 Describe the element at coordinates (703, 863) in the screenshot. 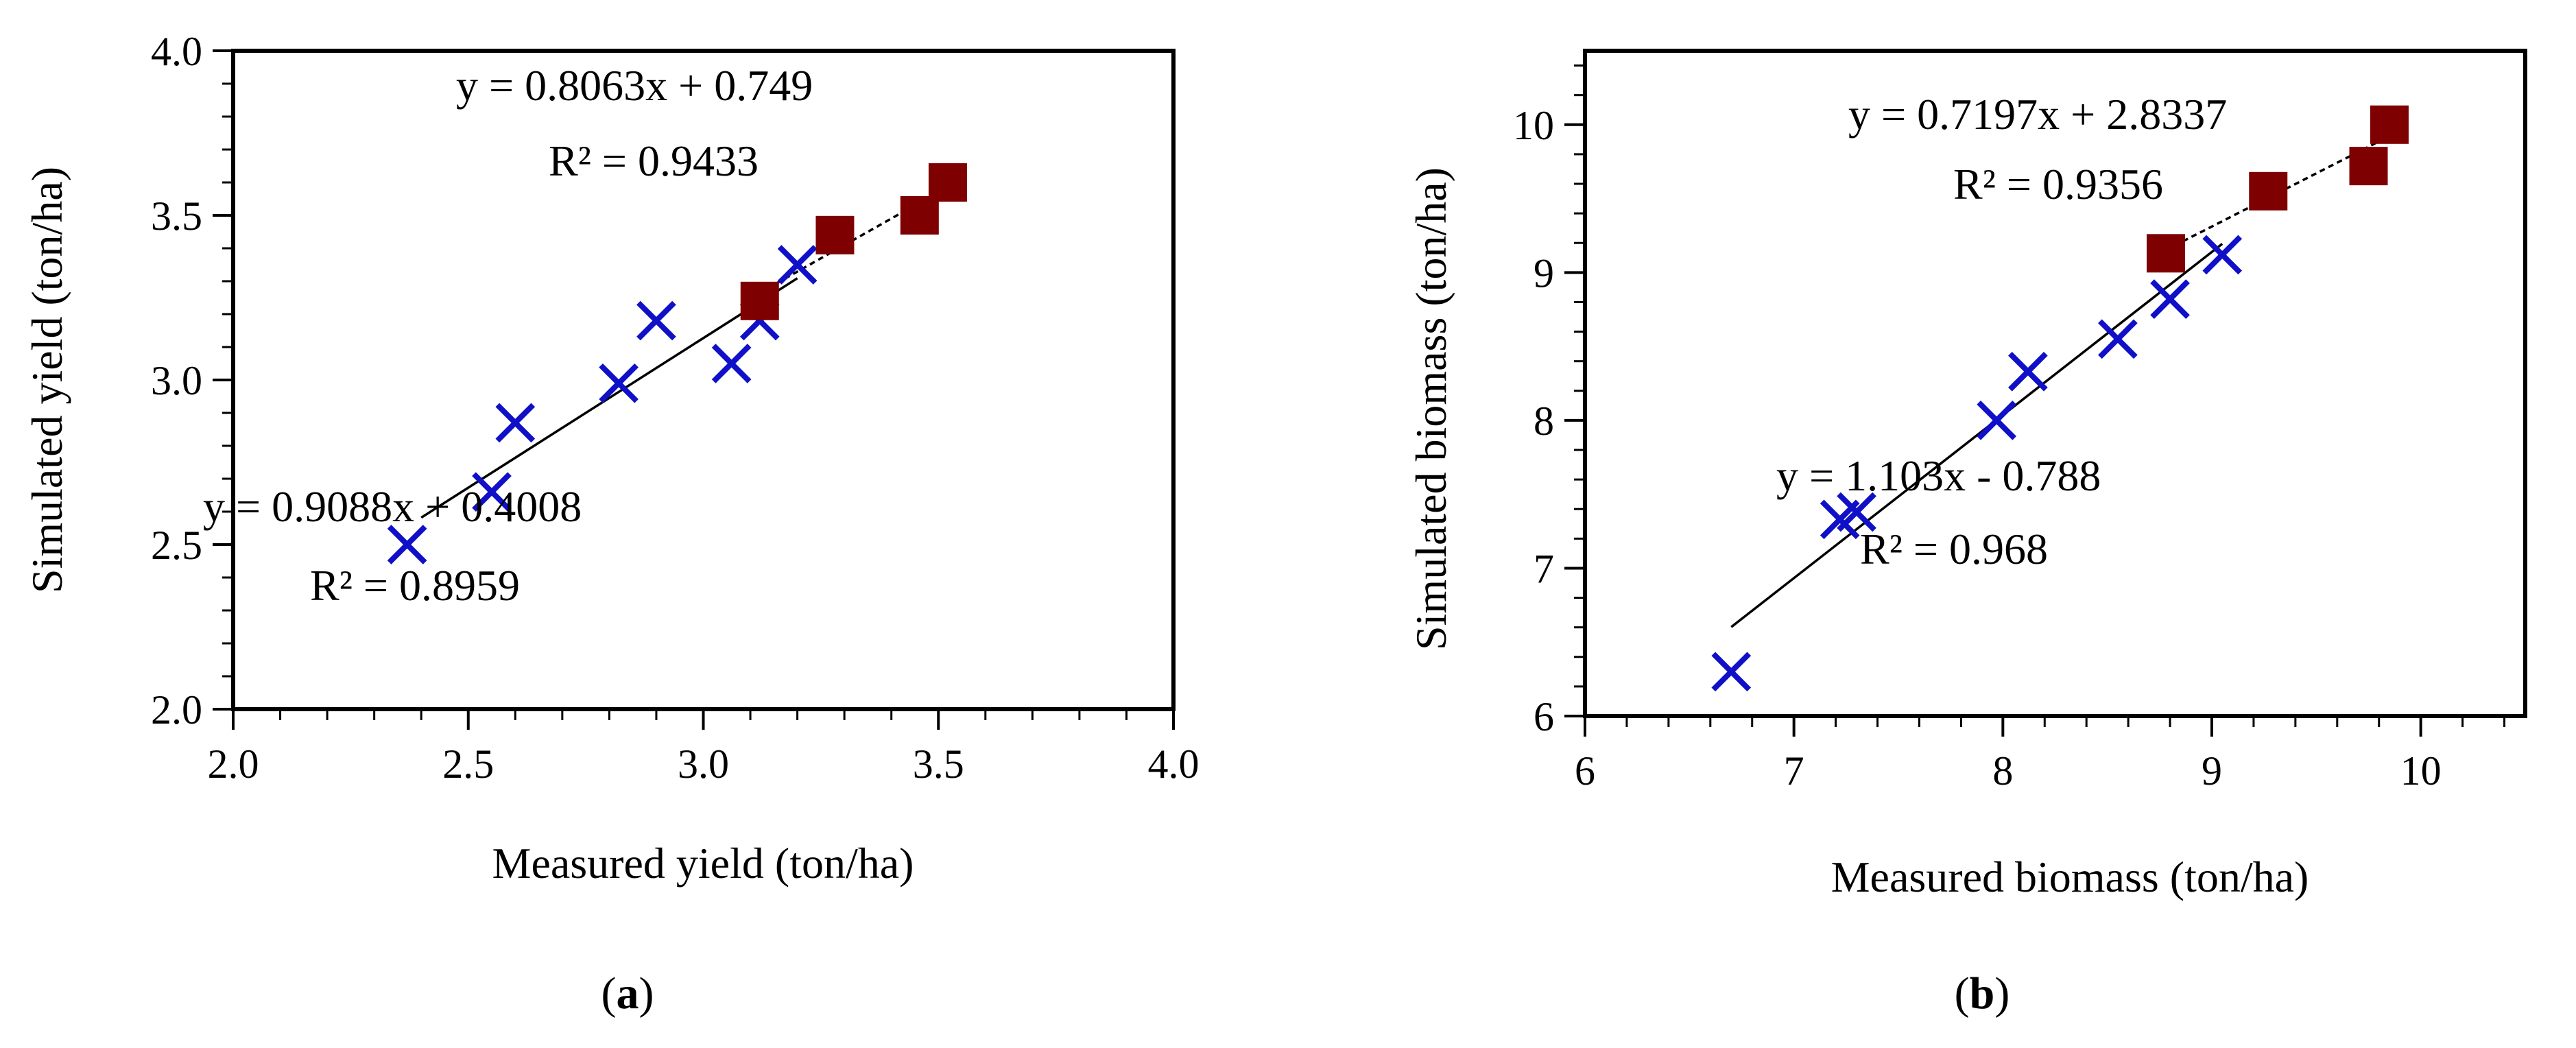

I see `x-axis-title: Measured yield (ton/ha)` at that location.